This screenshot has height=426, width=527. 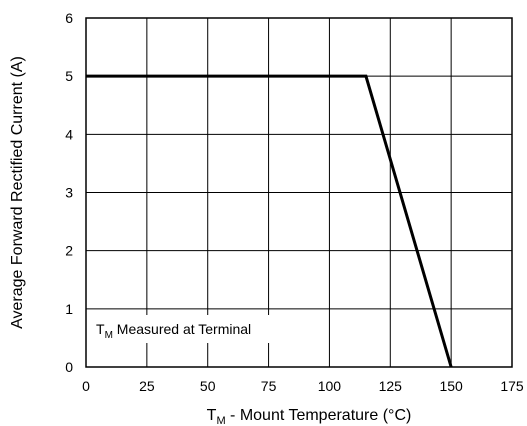 What do you see at coordinates (17, 192) in the screenshot?
I see `y-axis-label: Average Forward Rectified Current (A)` at bounding box center [17, 192].